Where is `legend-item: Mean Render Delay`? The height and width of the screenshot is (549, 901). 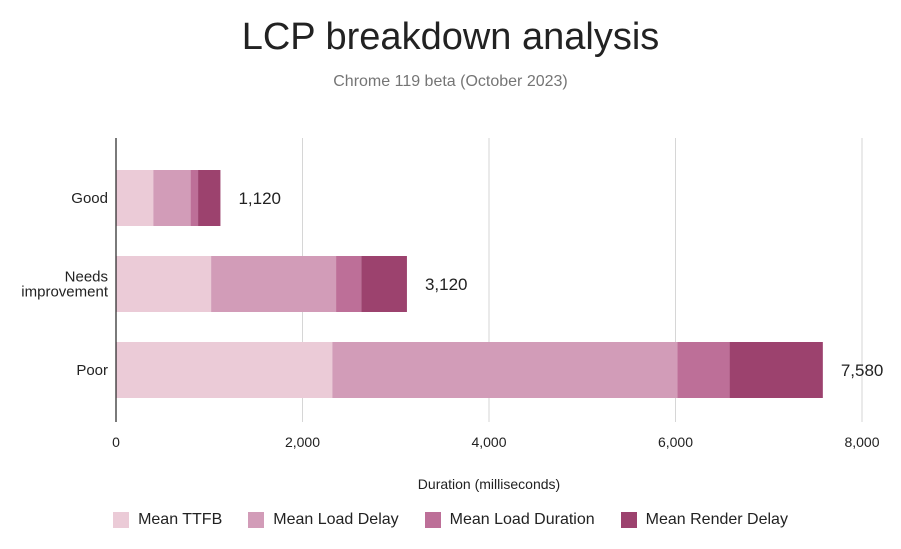 legend-item: Mean Render Delay is located at coordinates (704, 520).